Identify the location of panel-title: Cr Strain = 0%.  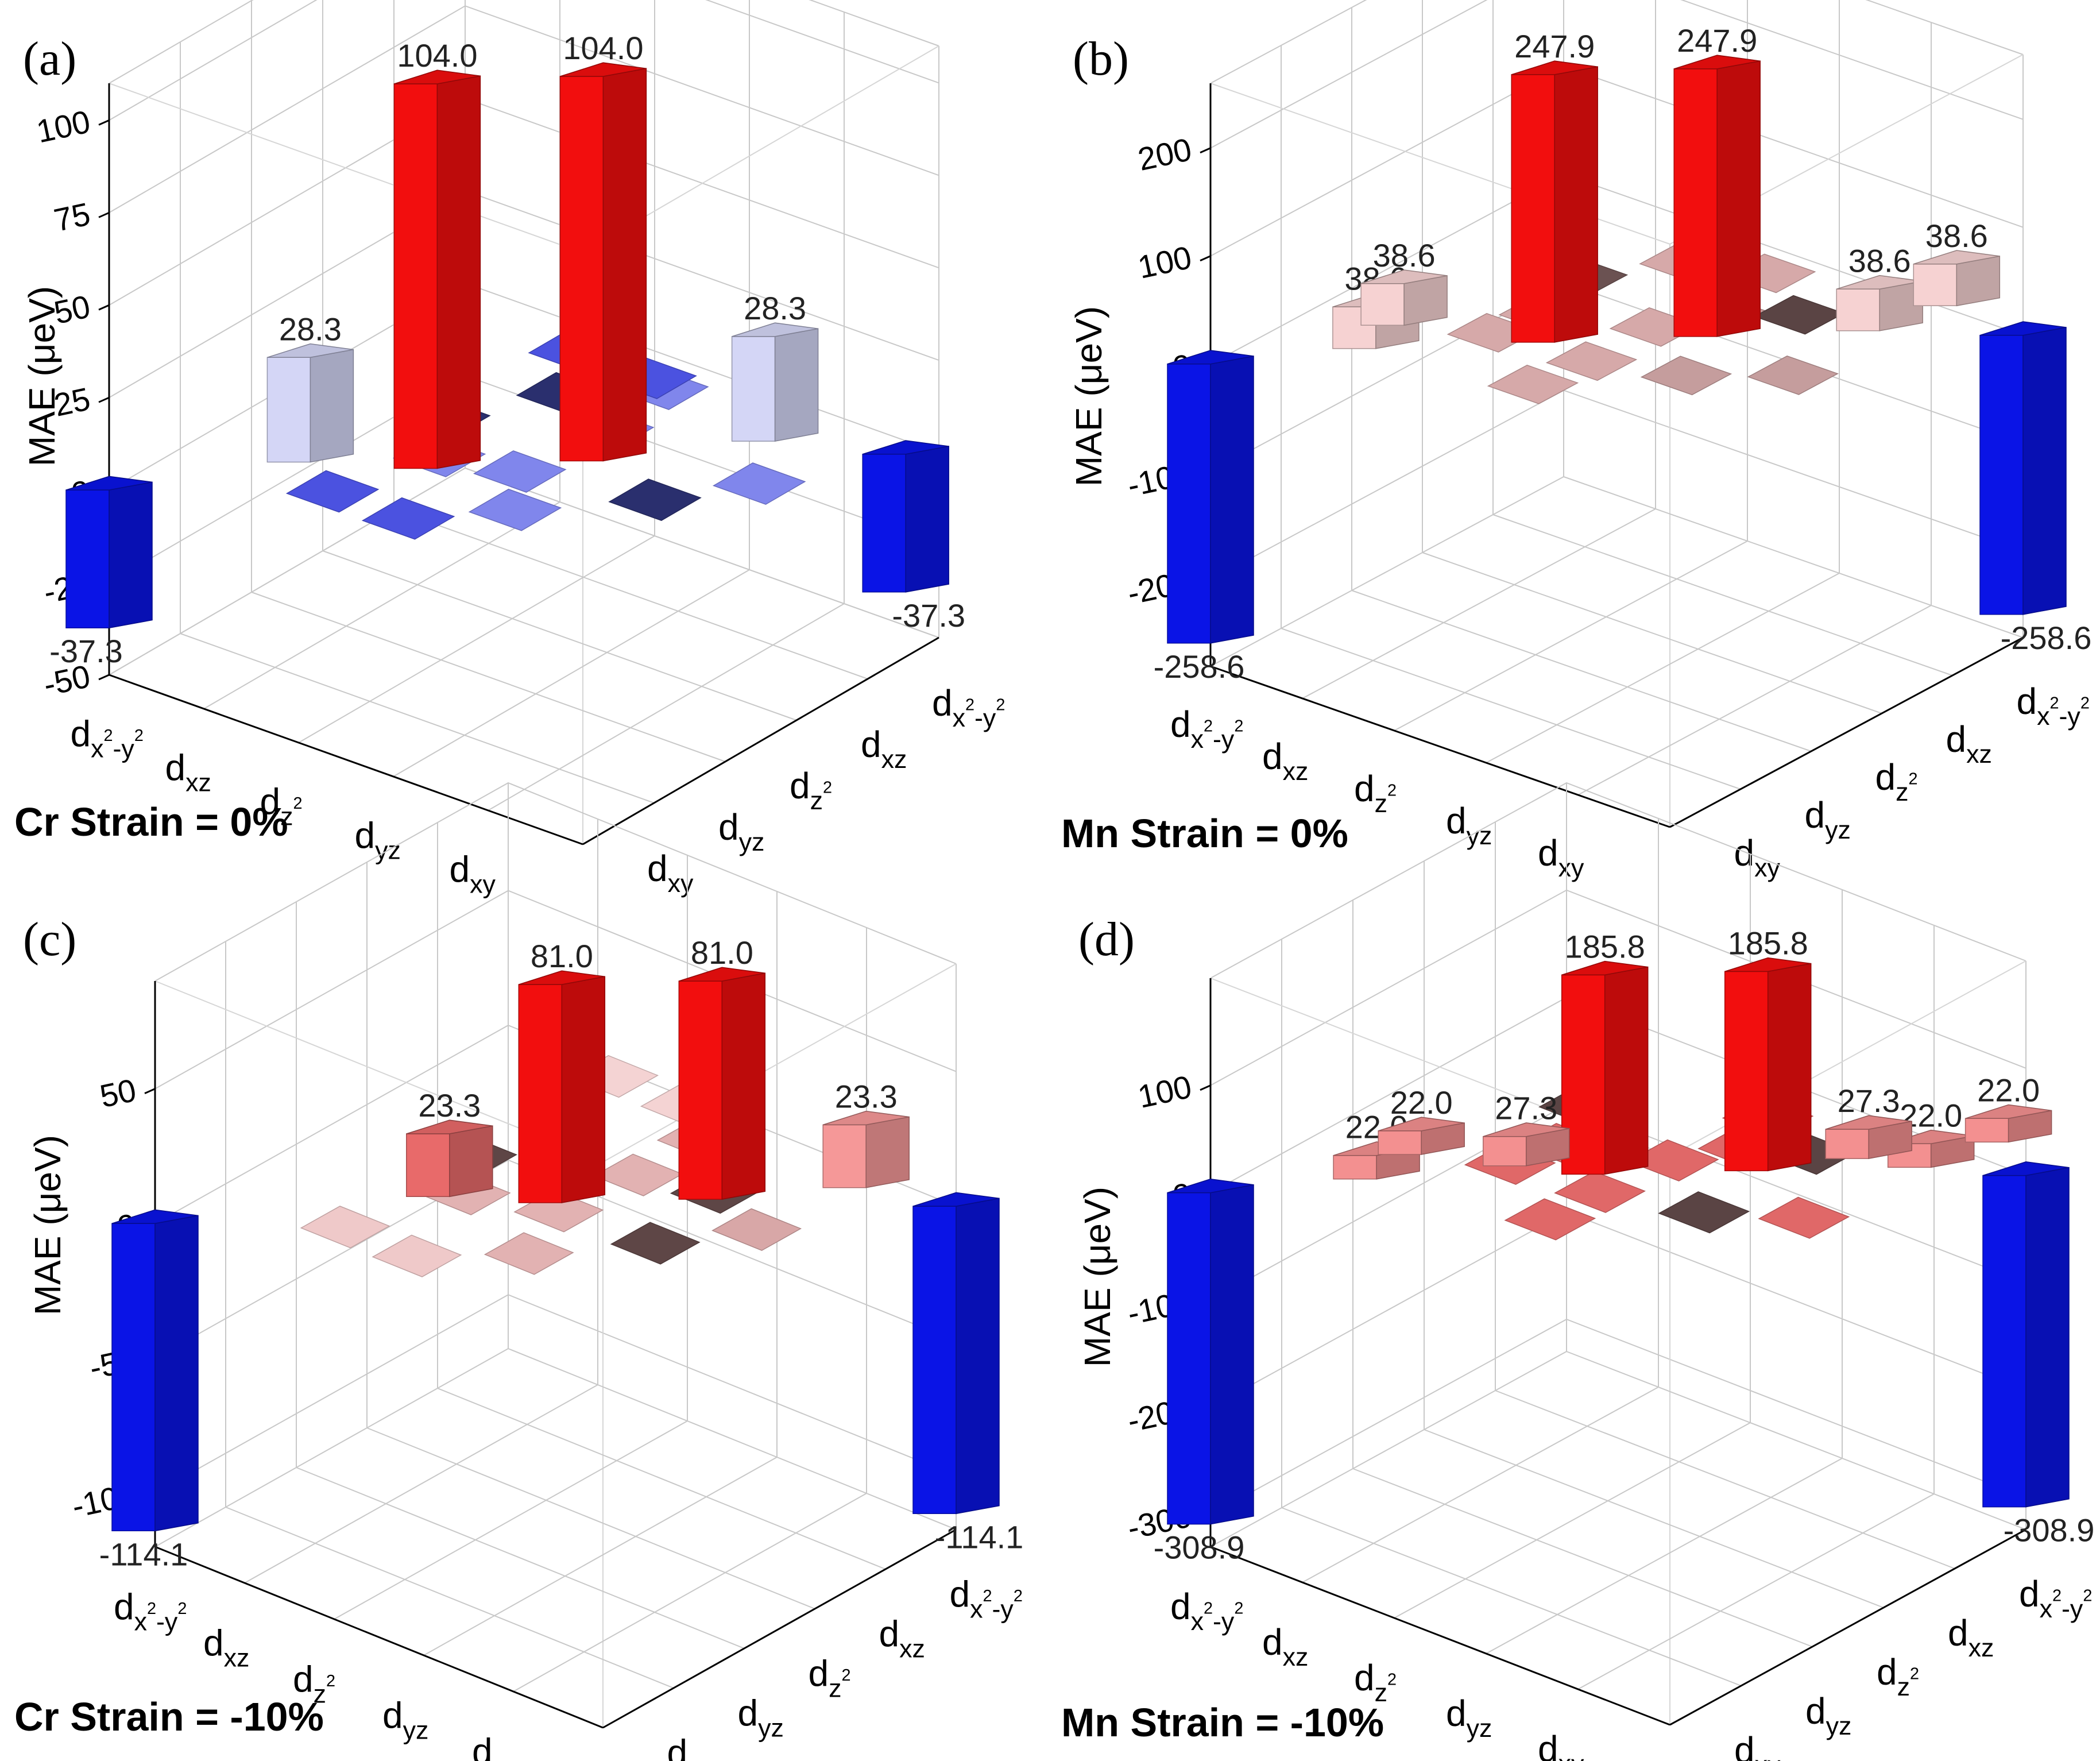
(151, 822).